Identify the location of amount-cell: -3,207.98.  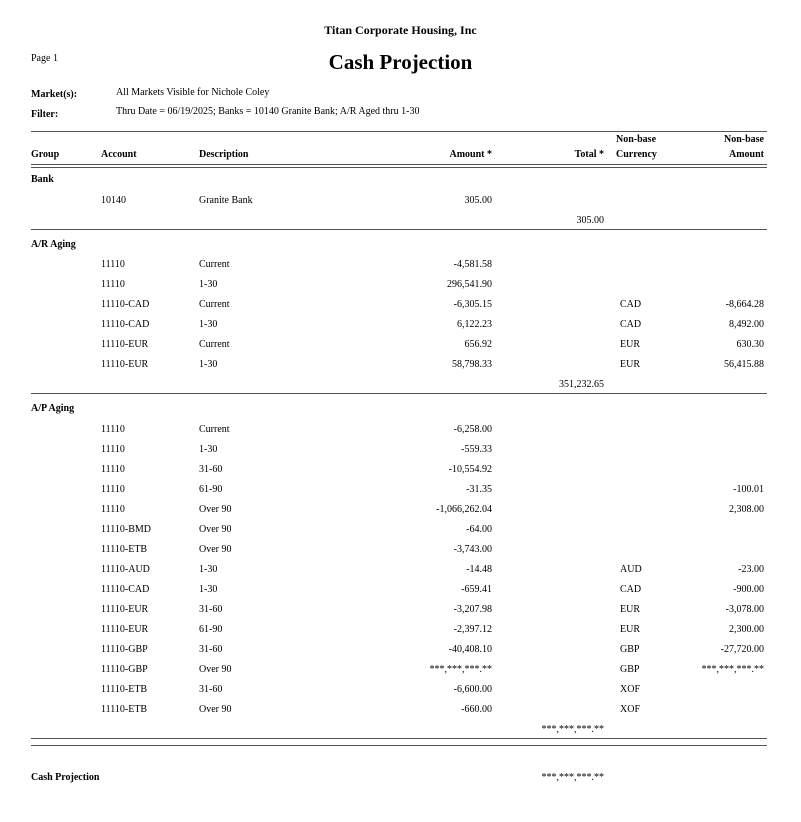
(472, 609).